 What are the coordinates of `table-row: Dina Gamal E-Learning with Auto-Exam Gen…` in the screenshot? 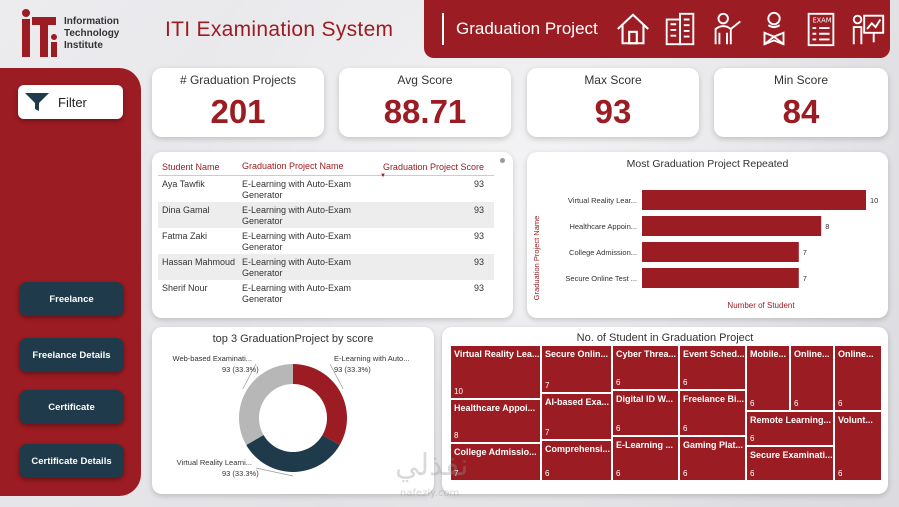 It's located at (326, 215).